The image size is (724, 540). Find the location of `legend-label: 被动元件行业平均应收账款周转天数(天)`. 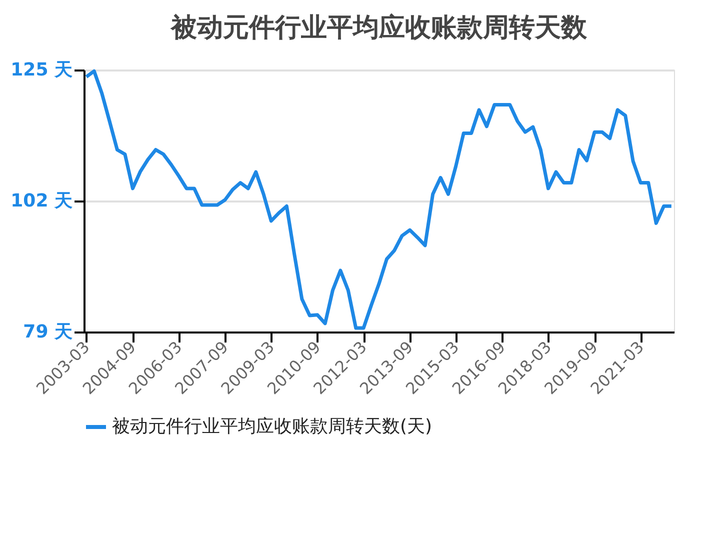

legend-label: 被动元件行业平均应收账款周转天数(天) is located at coordinates (272, 426).